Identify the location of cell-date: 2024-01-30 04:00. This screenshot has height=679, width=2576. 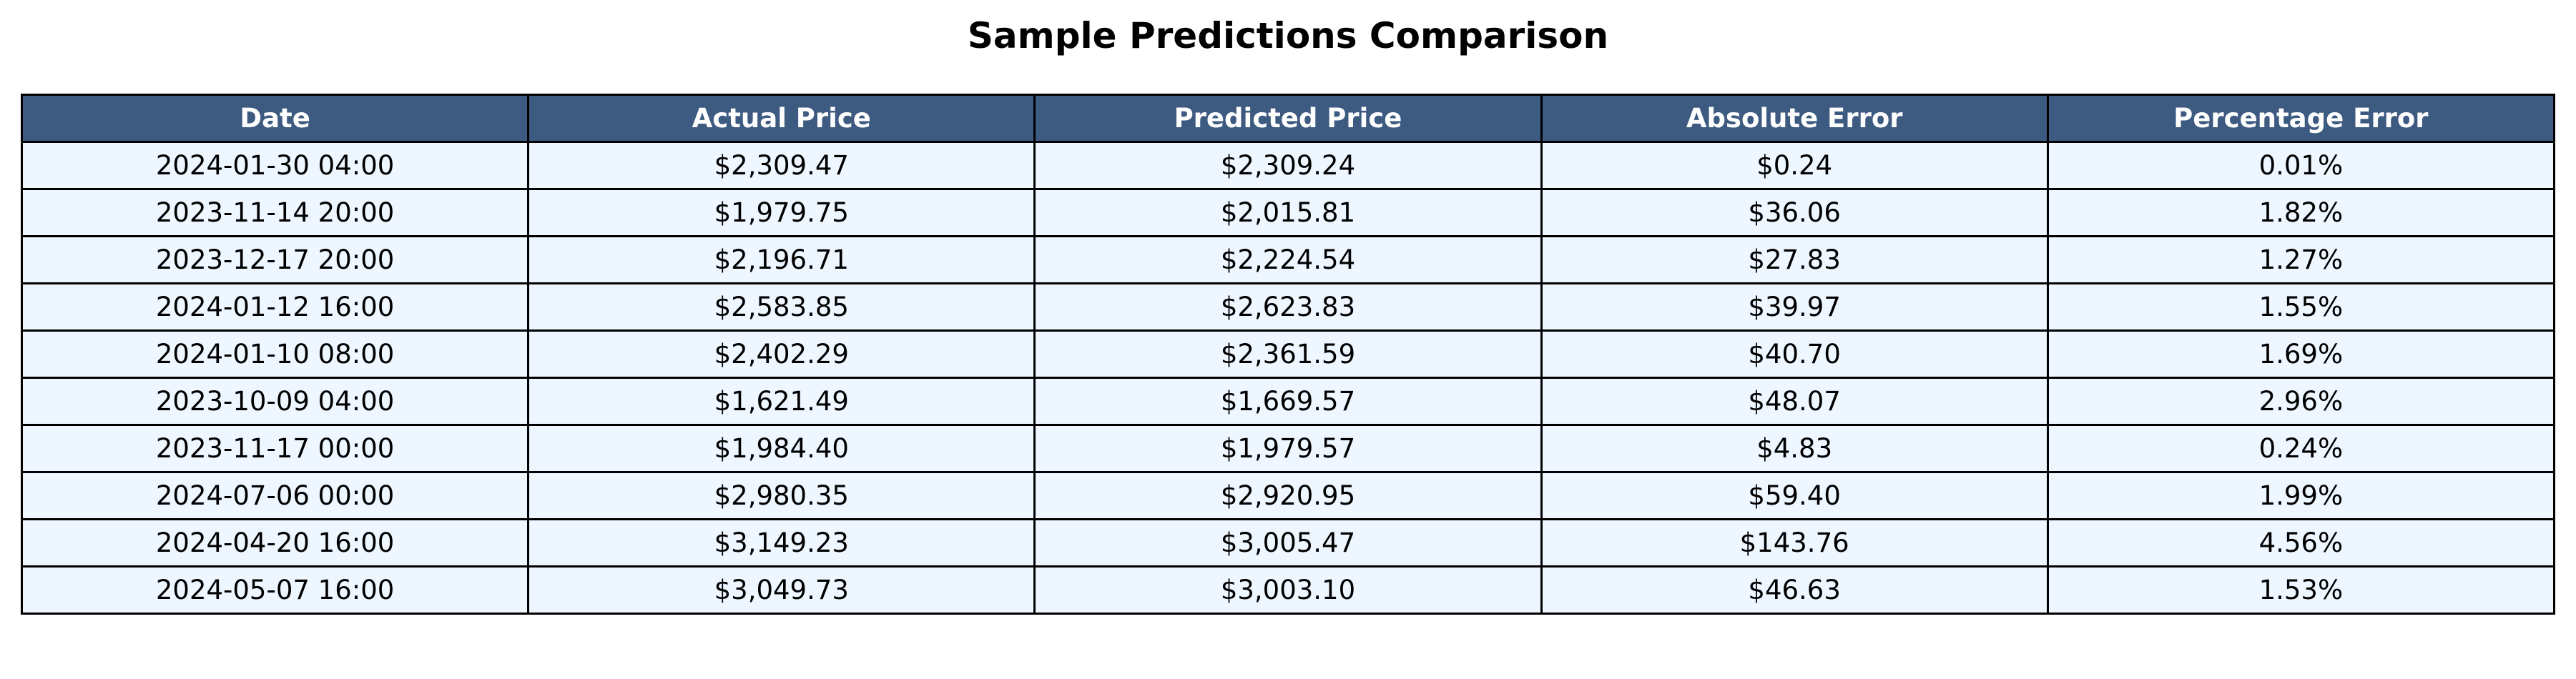
(275, 165).